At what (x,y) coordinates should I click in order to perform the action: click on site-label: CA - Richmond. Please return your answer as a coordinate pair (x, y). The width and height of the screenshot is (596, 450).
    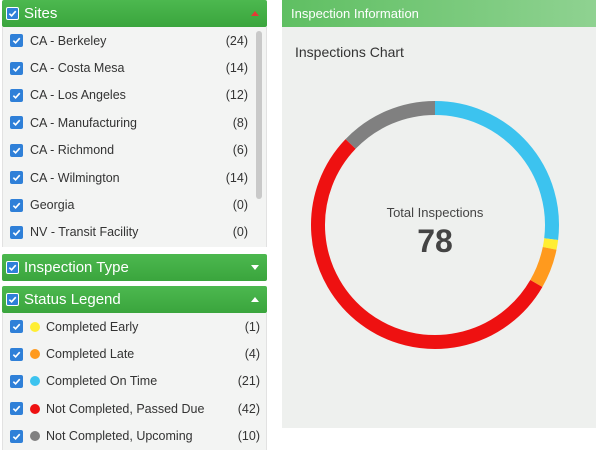
    Looking at the image, I should click on (72, 150).